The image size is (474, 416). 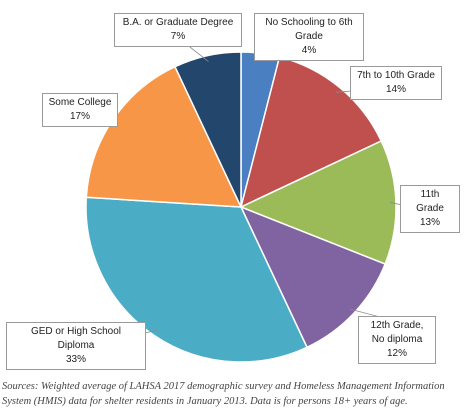 What do you see at coordinates (178, 36) in the screenshot?
I see `slice-percent: 7%` at bounding box center [178, 36].